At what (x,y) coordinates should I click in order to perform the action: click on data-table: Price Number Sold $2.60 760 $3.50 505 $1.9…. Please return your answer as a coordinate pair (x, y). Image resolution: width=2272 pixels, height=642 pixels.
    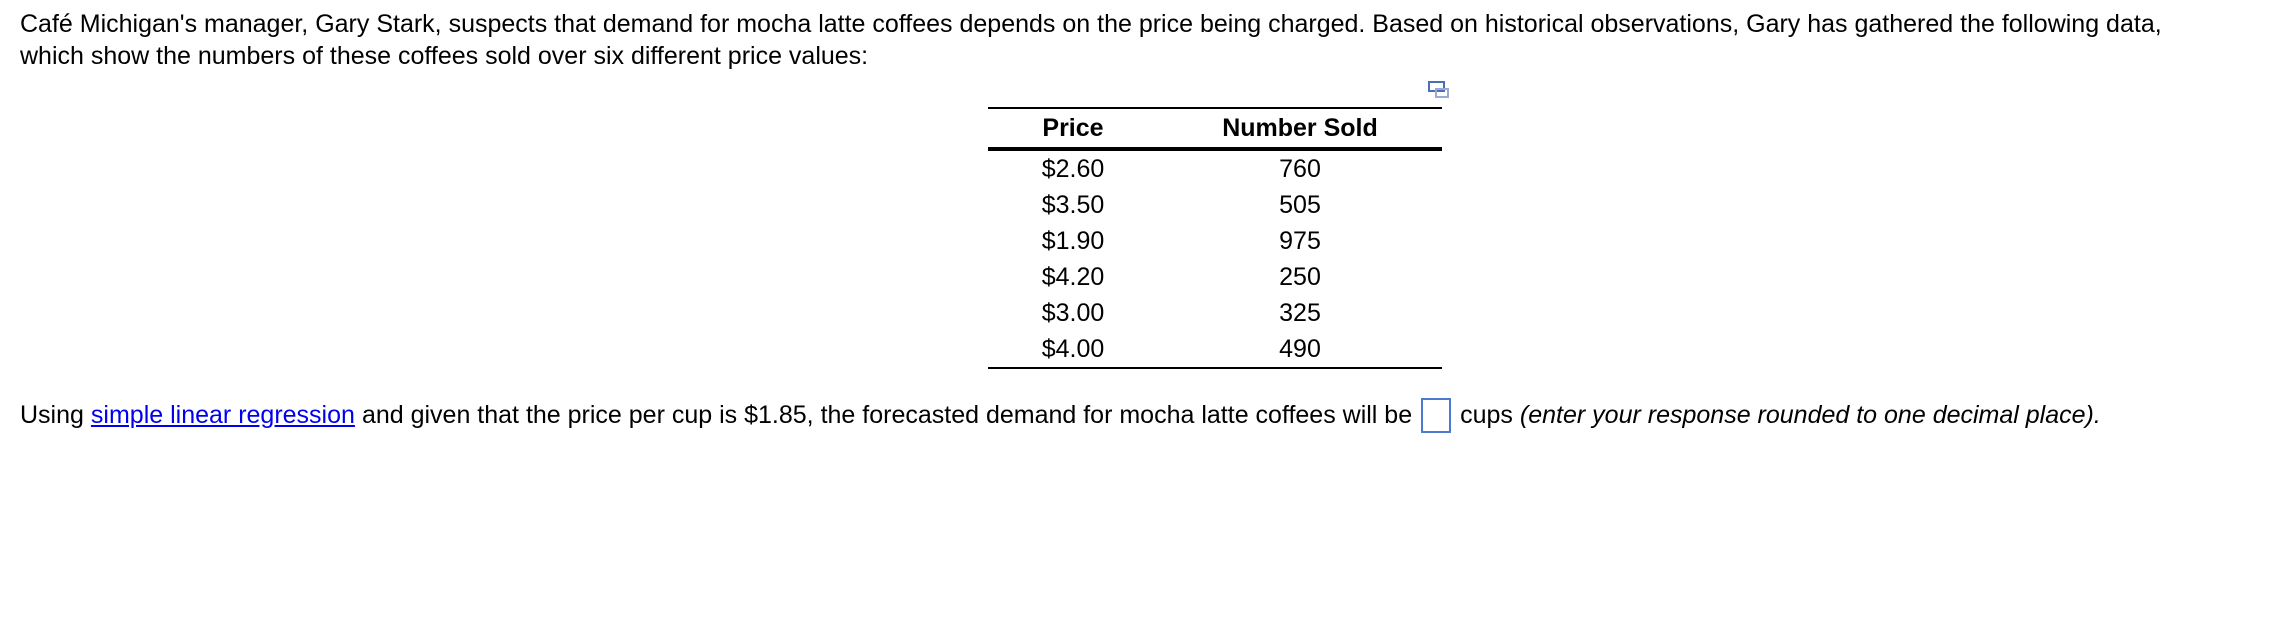
    Looking at the image, I should click on (1215, 238).